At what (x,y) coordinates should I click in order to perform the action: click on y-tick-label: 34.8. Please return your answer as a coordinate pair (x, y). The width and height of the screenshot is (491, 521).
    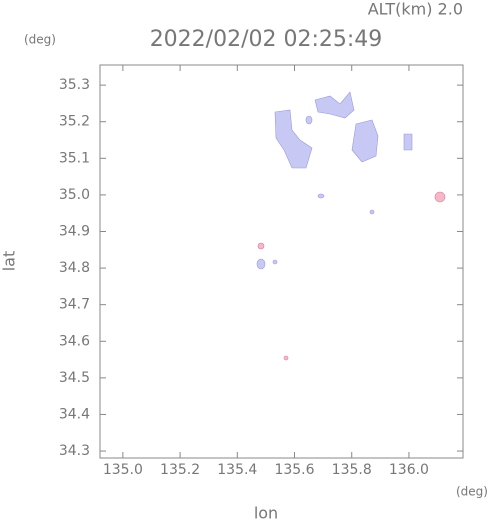
    Looking at the image, I should click on (74, 268).